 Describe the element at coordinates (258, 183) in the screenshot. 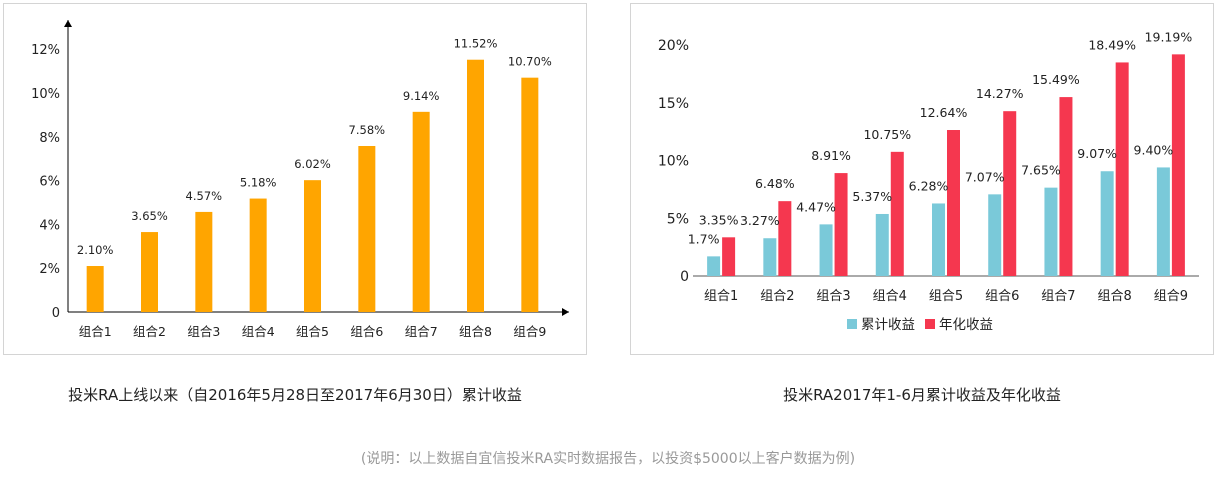

I see `data-label: 5.18%` at that location.